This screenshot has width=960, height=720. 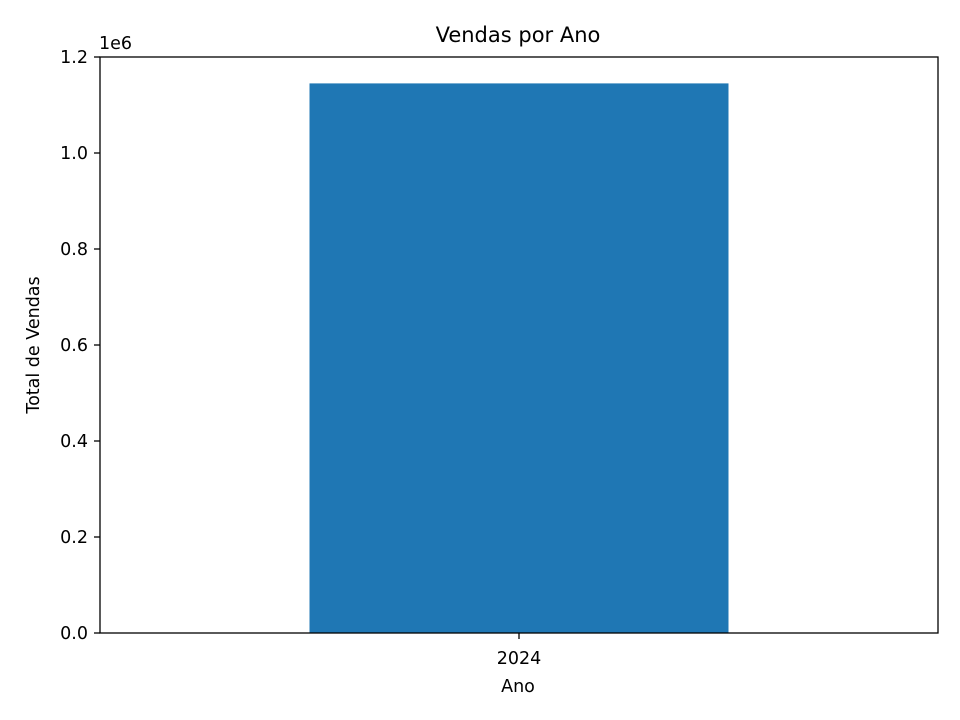 What do you see at coordinates (74, 634) in the screenshot?
I see `y-tick-label: 0.0` at bounding box center [74, 634].